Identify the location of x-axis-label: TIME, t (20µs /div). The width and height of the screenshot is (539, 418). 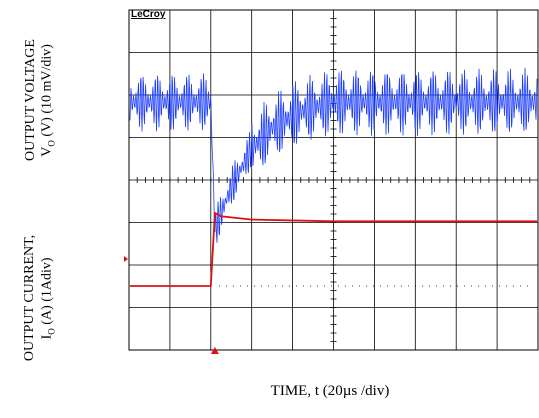
(330, 391).